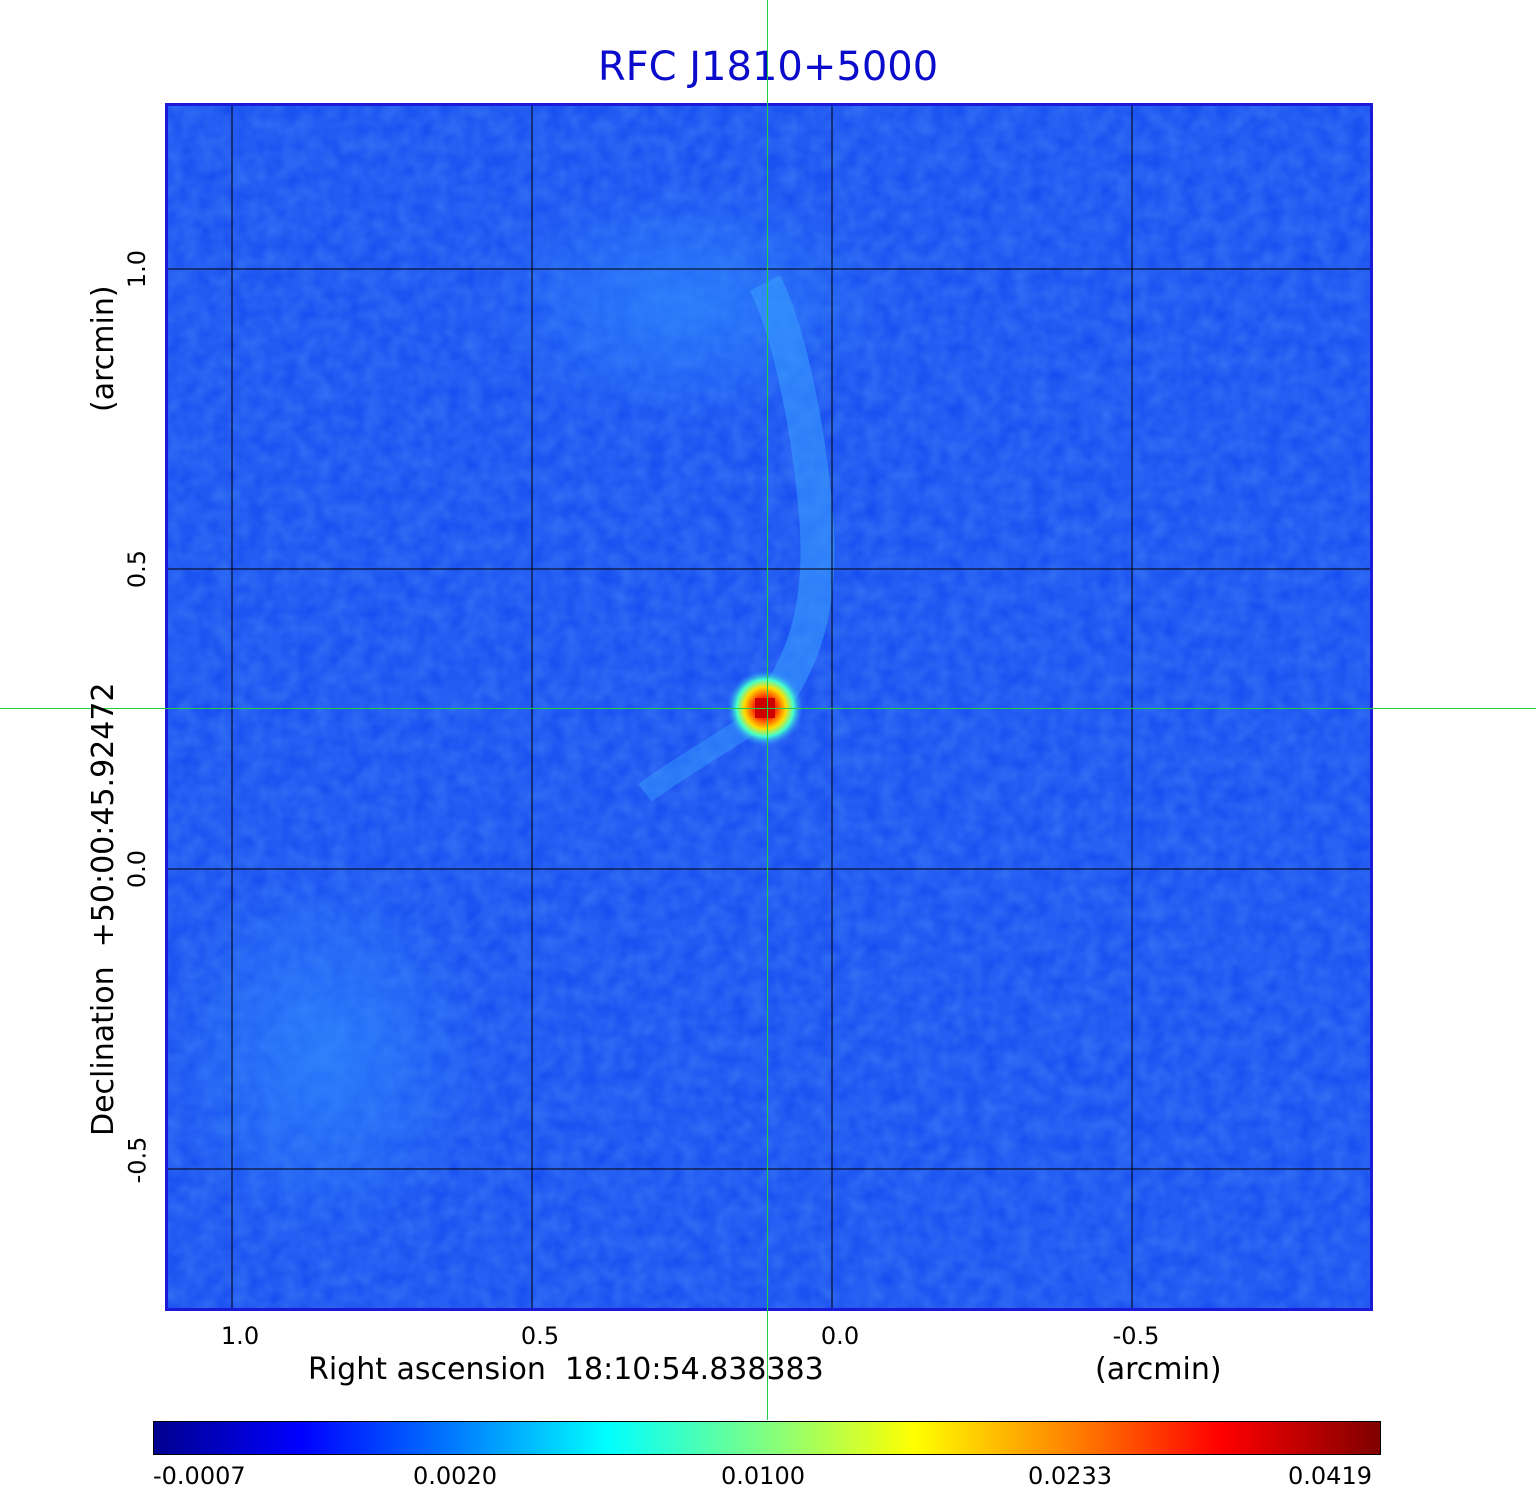 Image resolution: width=1536 pixels, height=1511 pixels. What do you see at coordinates (137, 569) in the screenshot?
I see `y-tick-label: 0.5` at bounding box center [137, 569].